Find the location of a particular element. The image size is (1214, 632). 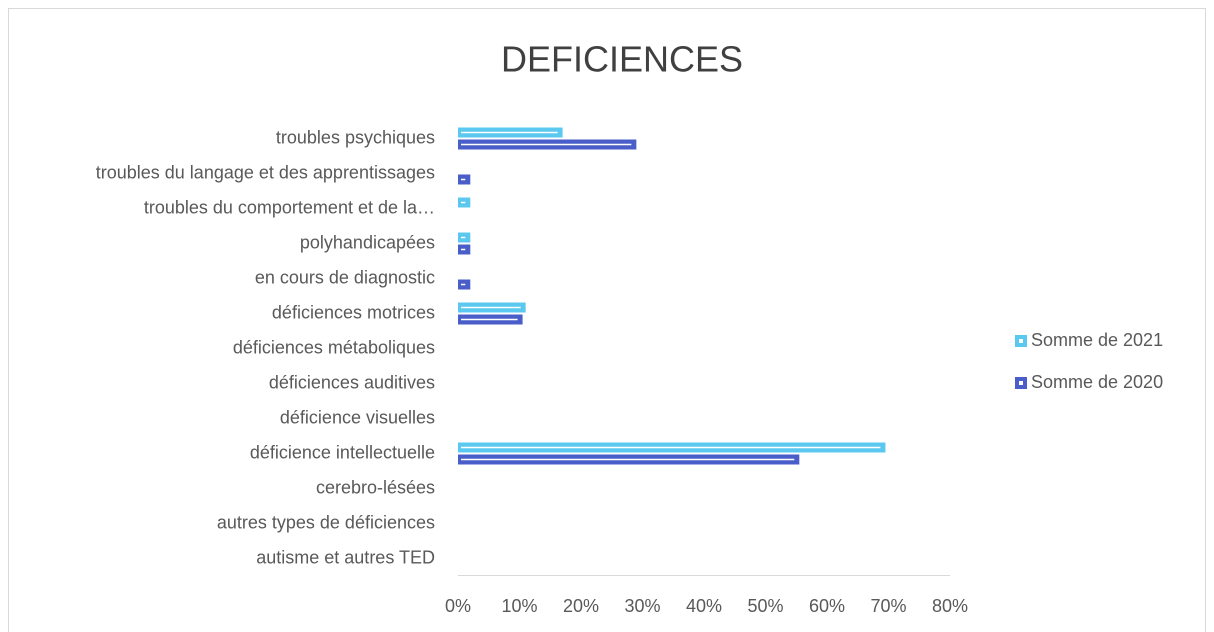

x-tick-label: 30% is located at coordinates (642, 606).